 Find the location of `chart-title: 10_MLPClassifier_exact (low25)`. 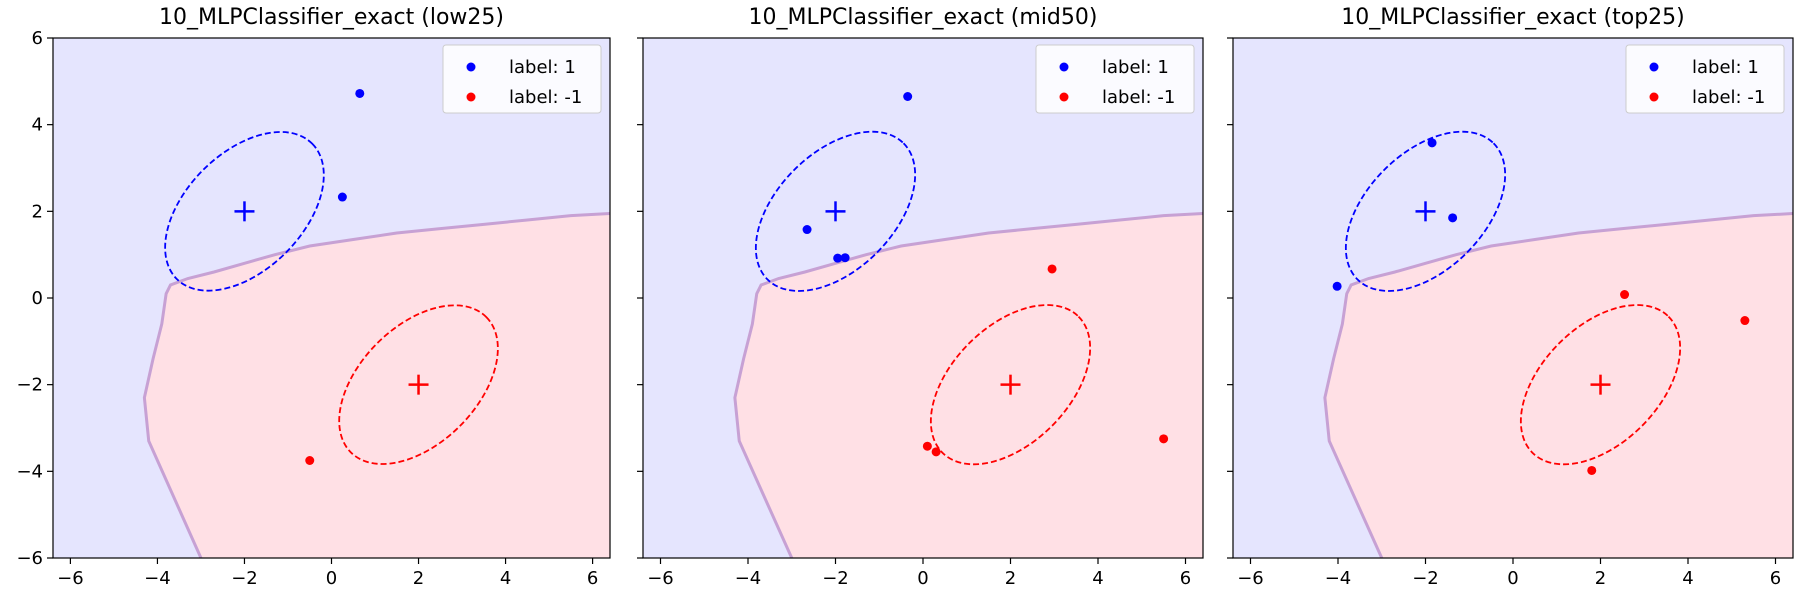

chart-title: 10_MLPClassifier_exact (low25) is located at coordinates (331, 17).